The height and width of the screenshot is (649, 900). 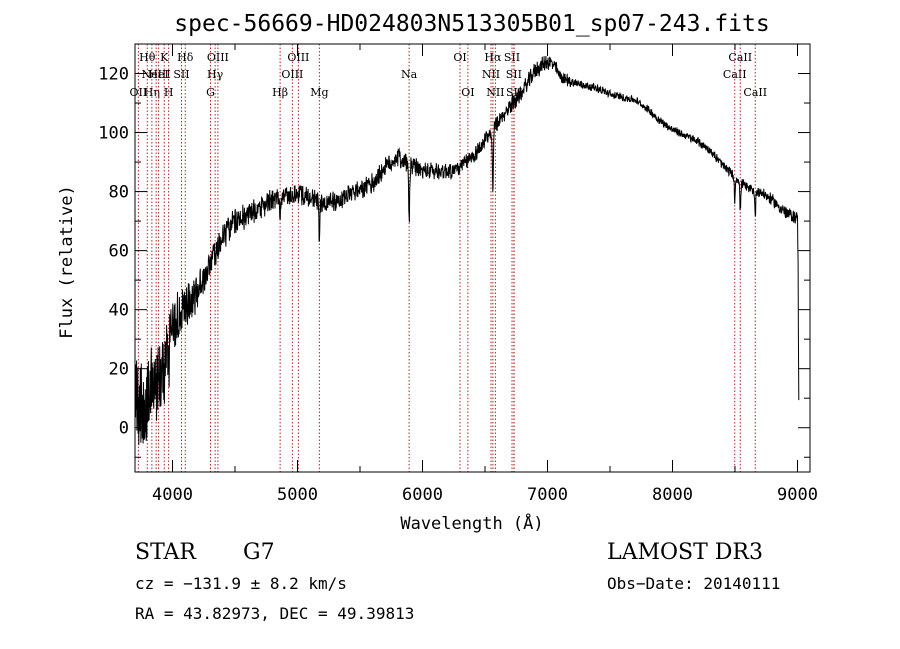 What do you see at coordinates (113, 75) in the screenshot?
I see `y-tick-label: 120` at bounding box center [113, 75].